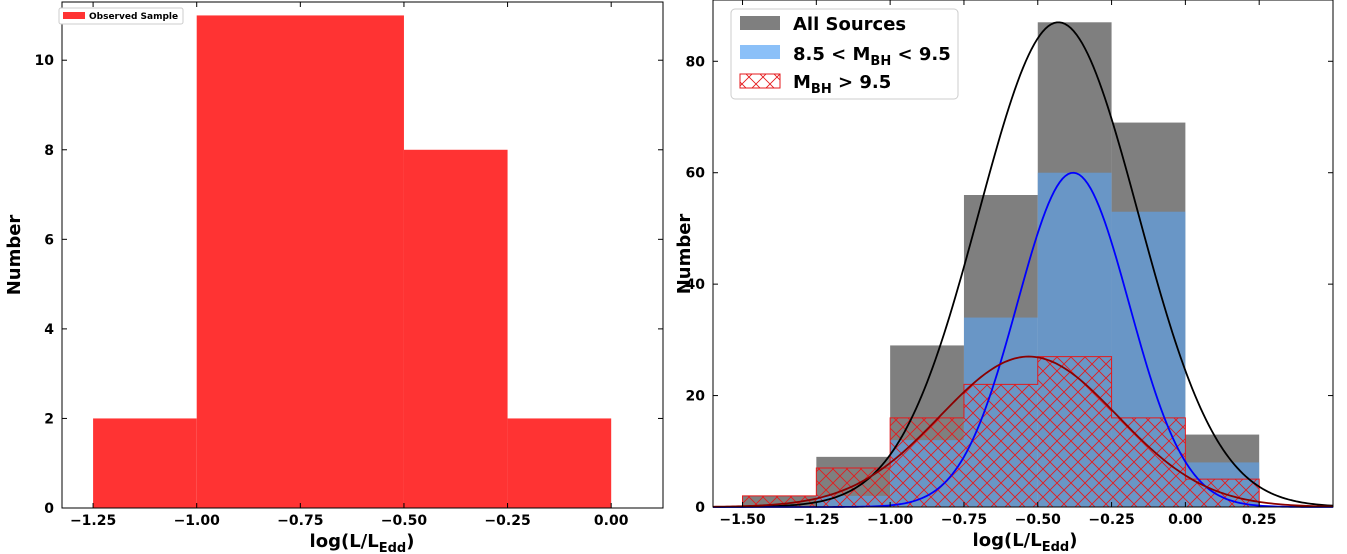  Describe the element at coordinates (14, 255) in the screenshot. I see `left-y-axis-label: Number` at that location.